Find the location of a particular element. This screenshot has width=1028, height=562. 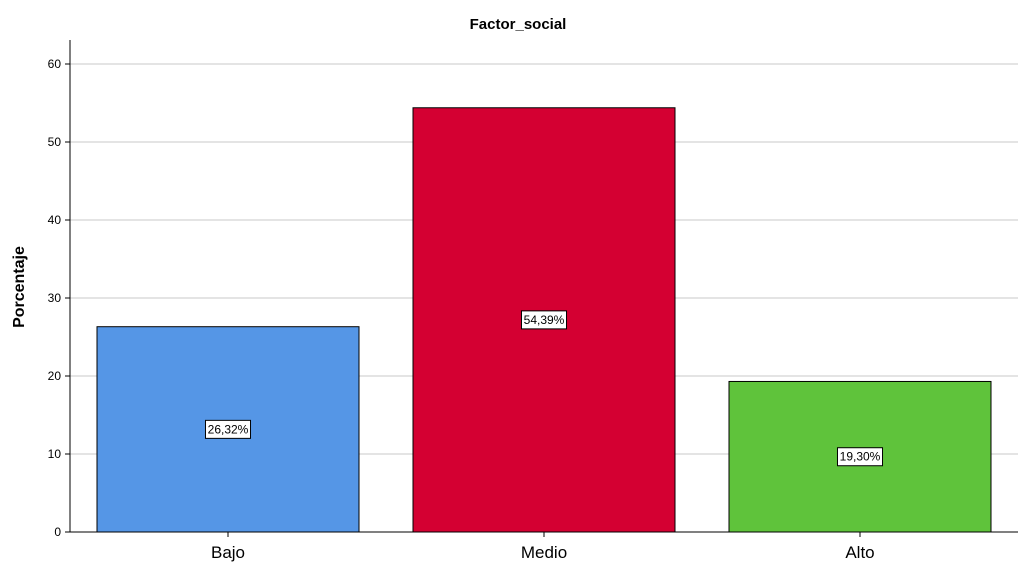

y-axis-label: Porcentaje is located at coordinates (19, 287).